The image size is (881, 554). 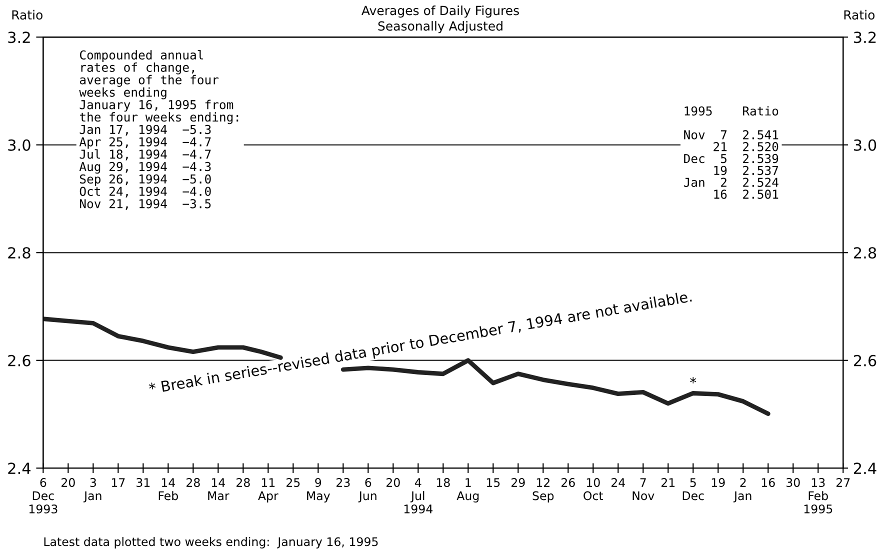 I want to click on x-tick-label: 17, so click(x=118, y=482).